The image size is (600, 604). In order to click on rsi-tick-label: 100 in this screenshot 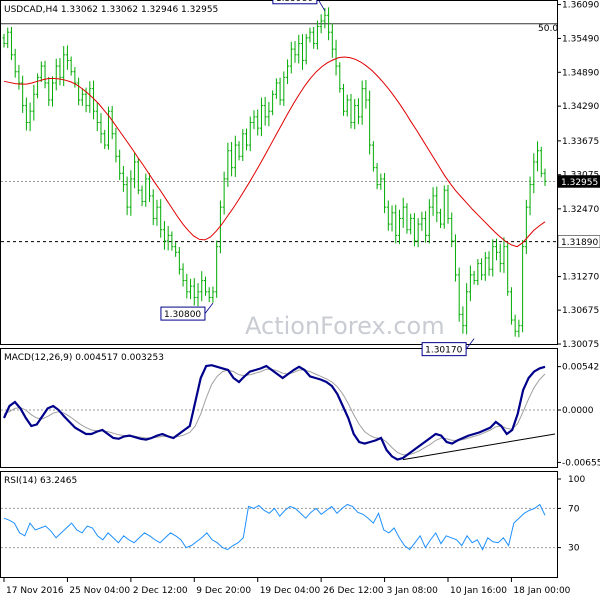, I will do `click(576, 480)`.